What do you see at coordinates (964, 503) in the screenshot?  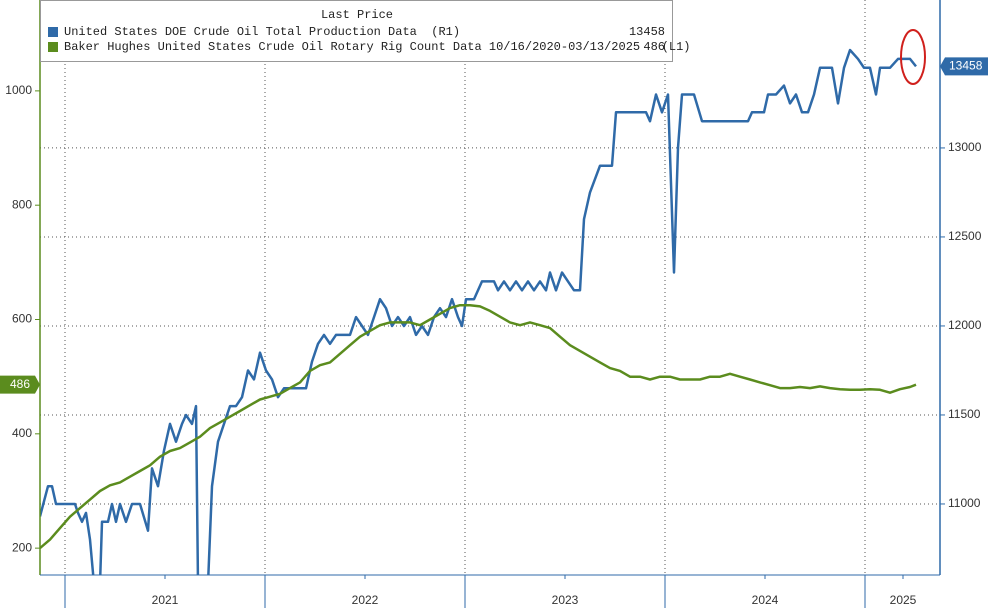 I see `y2-tick-label: 11000` at bounding box center [964, 503].